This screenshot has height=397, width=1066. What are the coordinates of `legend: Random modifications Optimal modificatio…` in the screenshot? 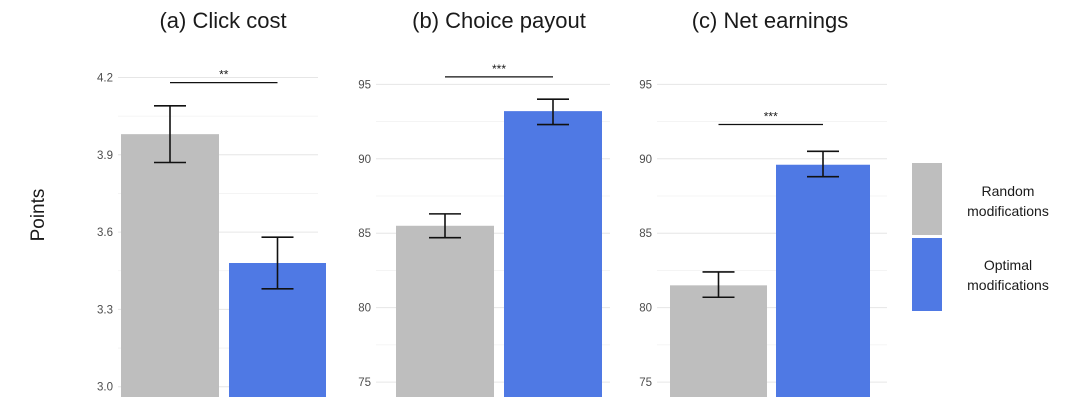 It's located at (980, 237).